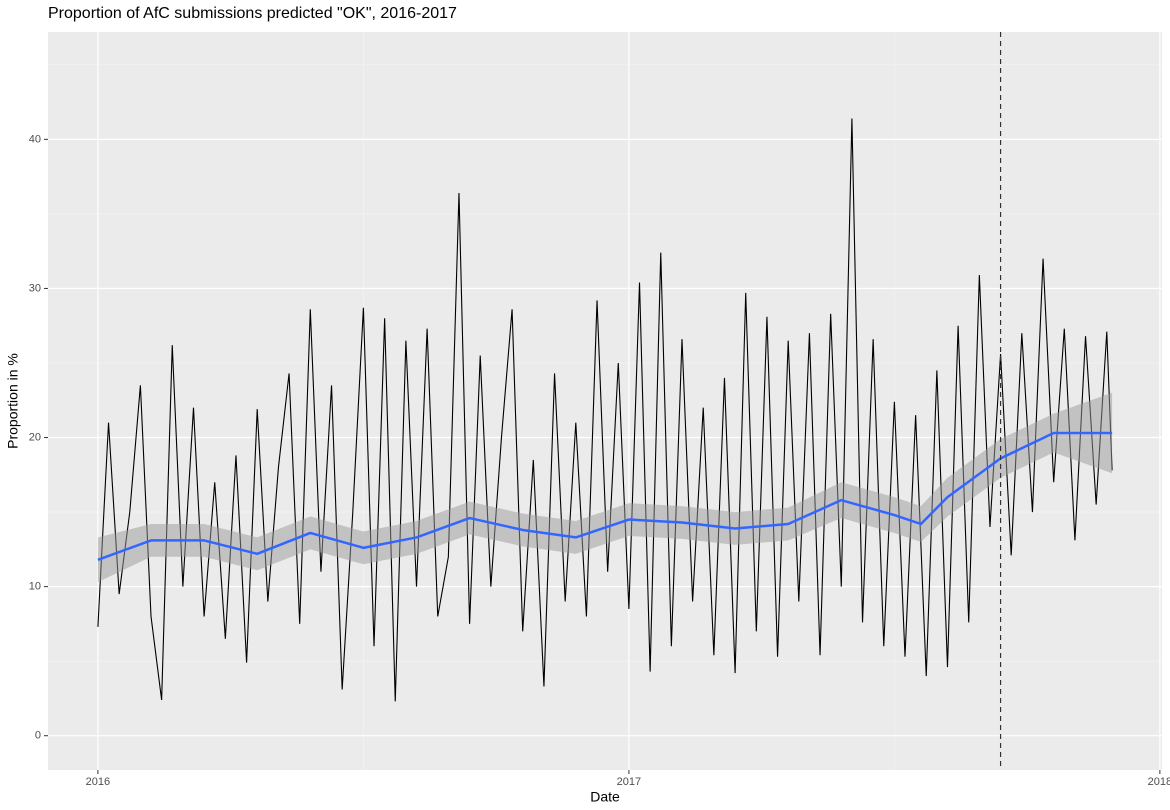 This screenshot has height=810, width=1170. What do you see at coordinates (605, 797) in the screenshot?
I see `x-axis-label: Date` at bounding box center [605, 797].